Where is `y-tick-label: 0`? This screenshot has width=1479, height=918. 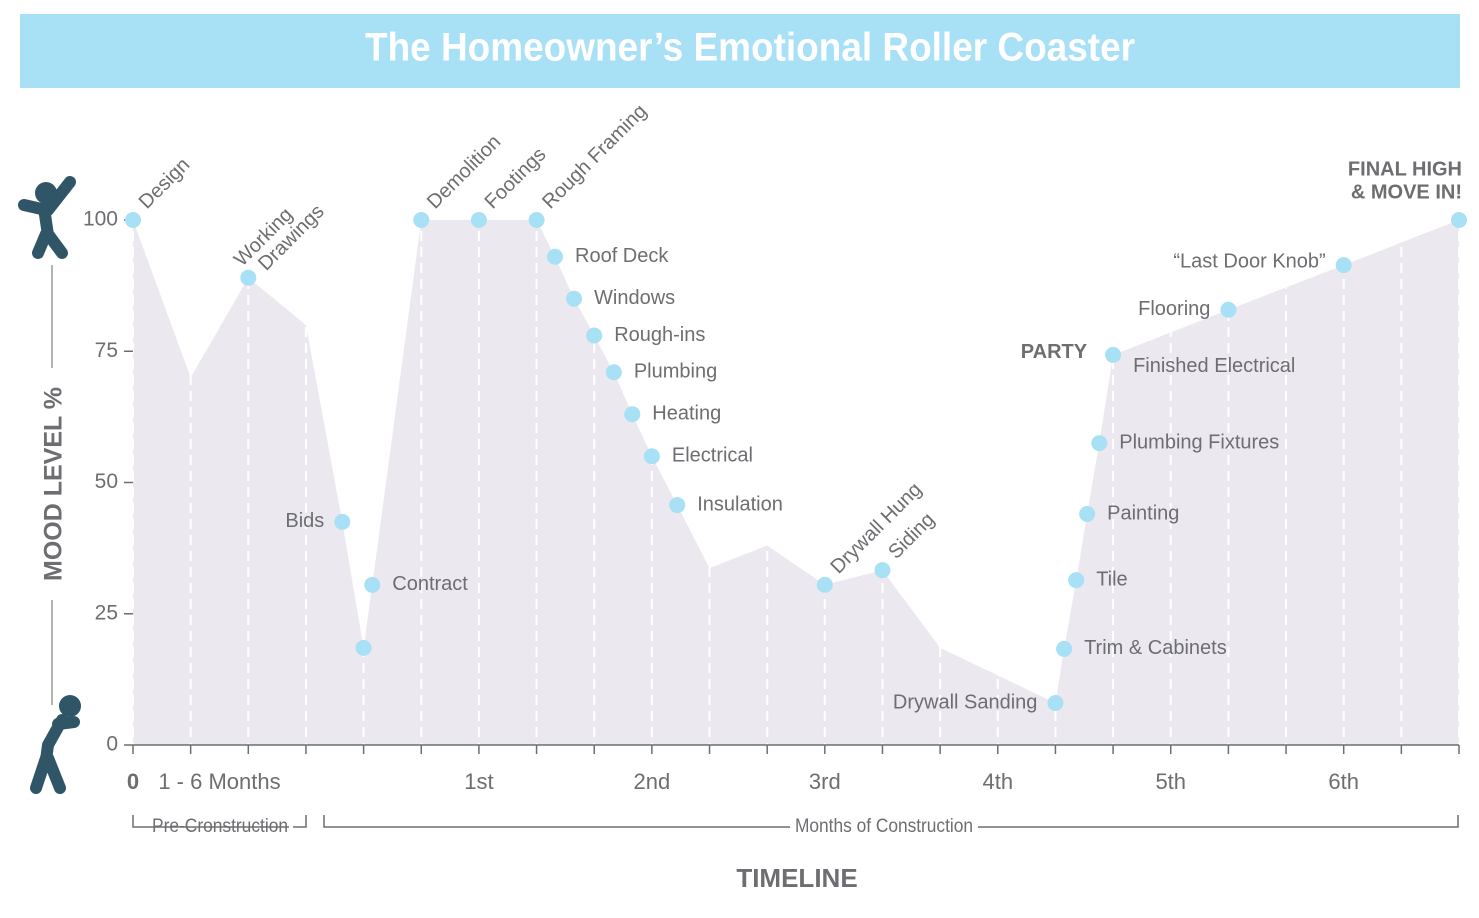 y-tick-label: 0 is located at coordinates (112, 744).